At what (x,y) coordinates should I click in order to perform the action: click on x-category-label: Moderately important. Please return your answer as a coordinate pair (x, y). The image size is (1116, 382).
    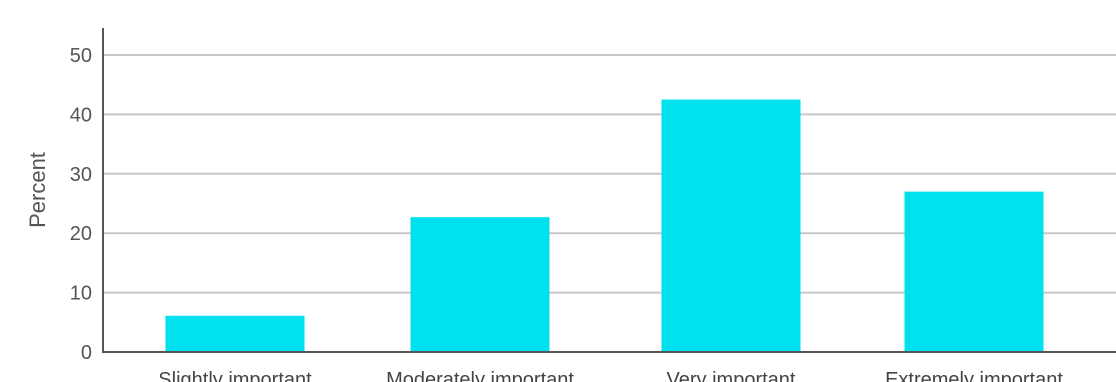
    Looking at the image, I should click on (480, 375).